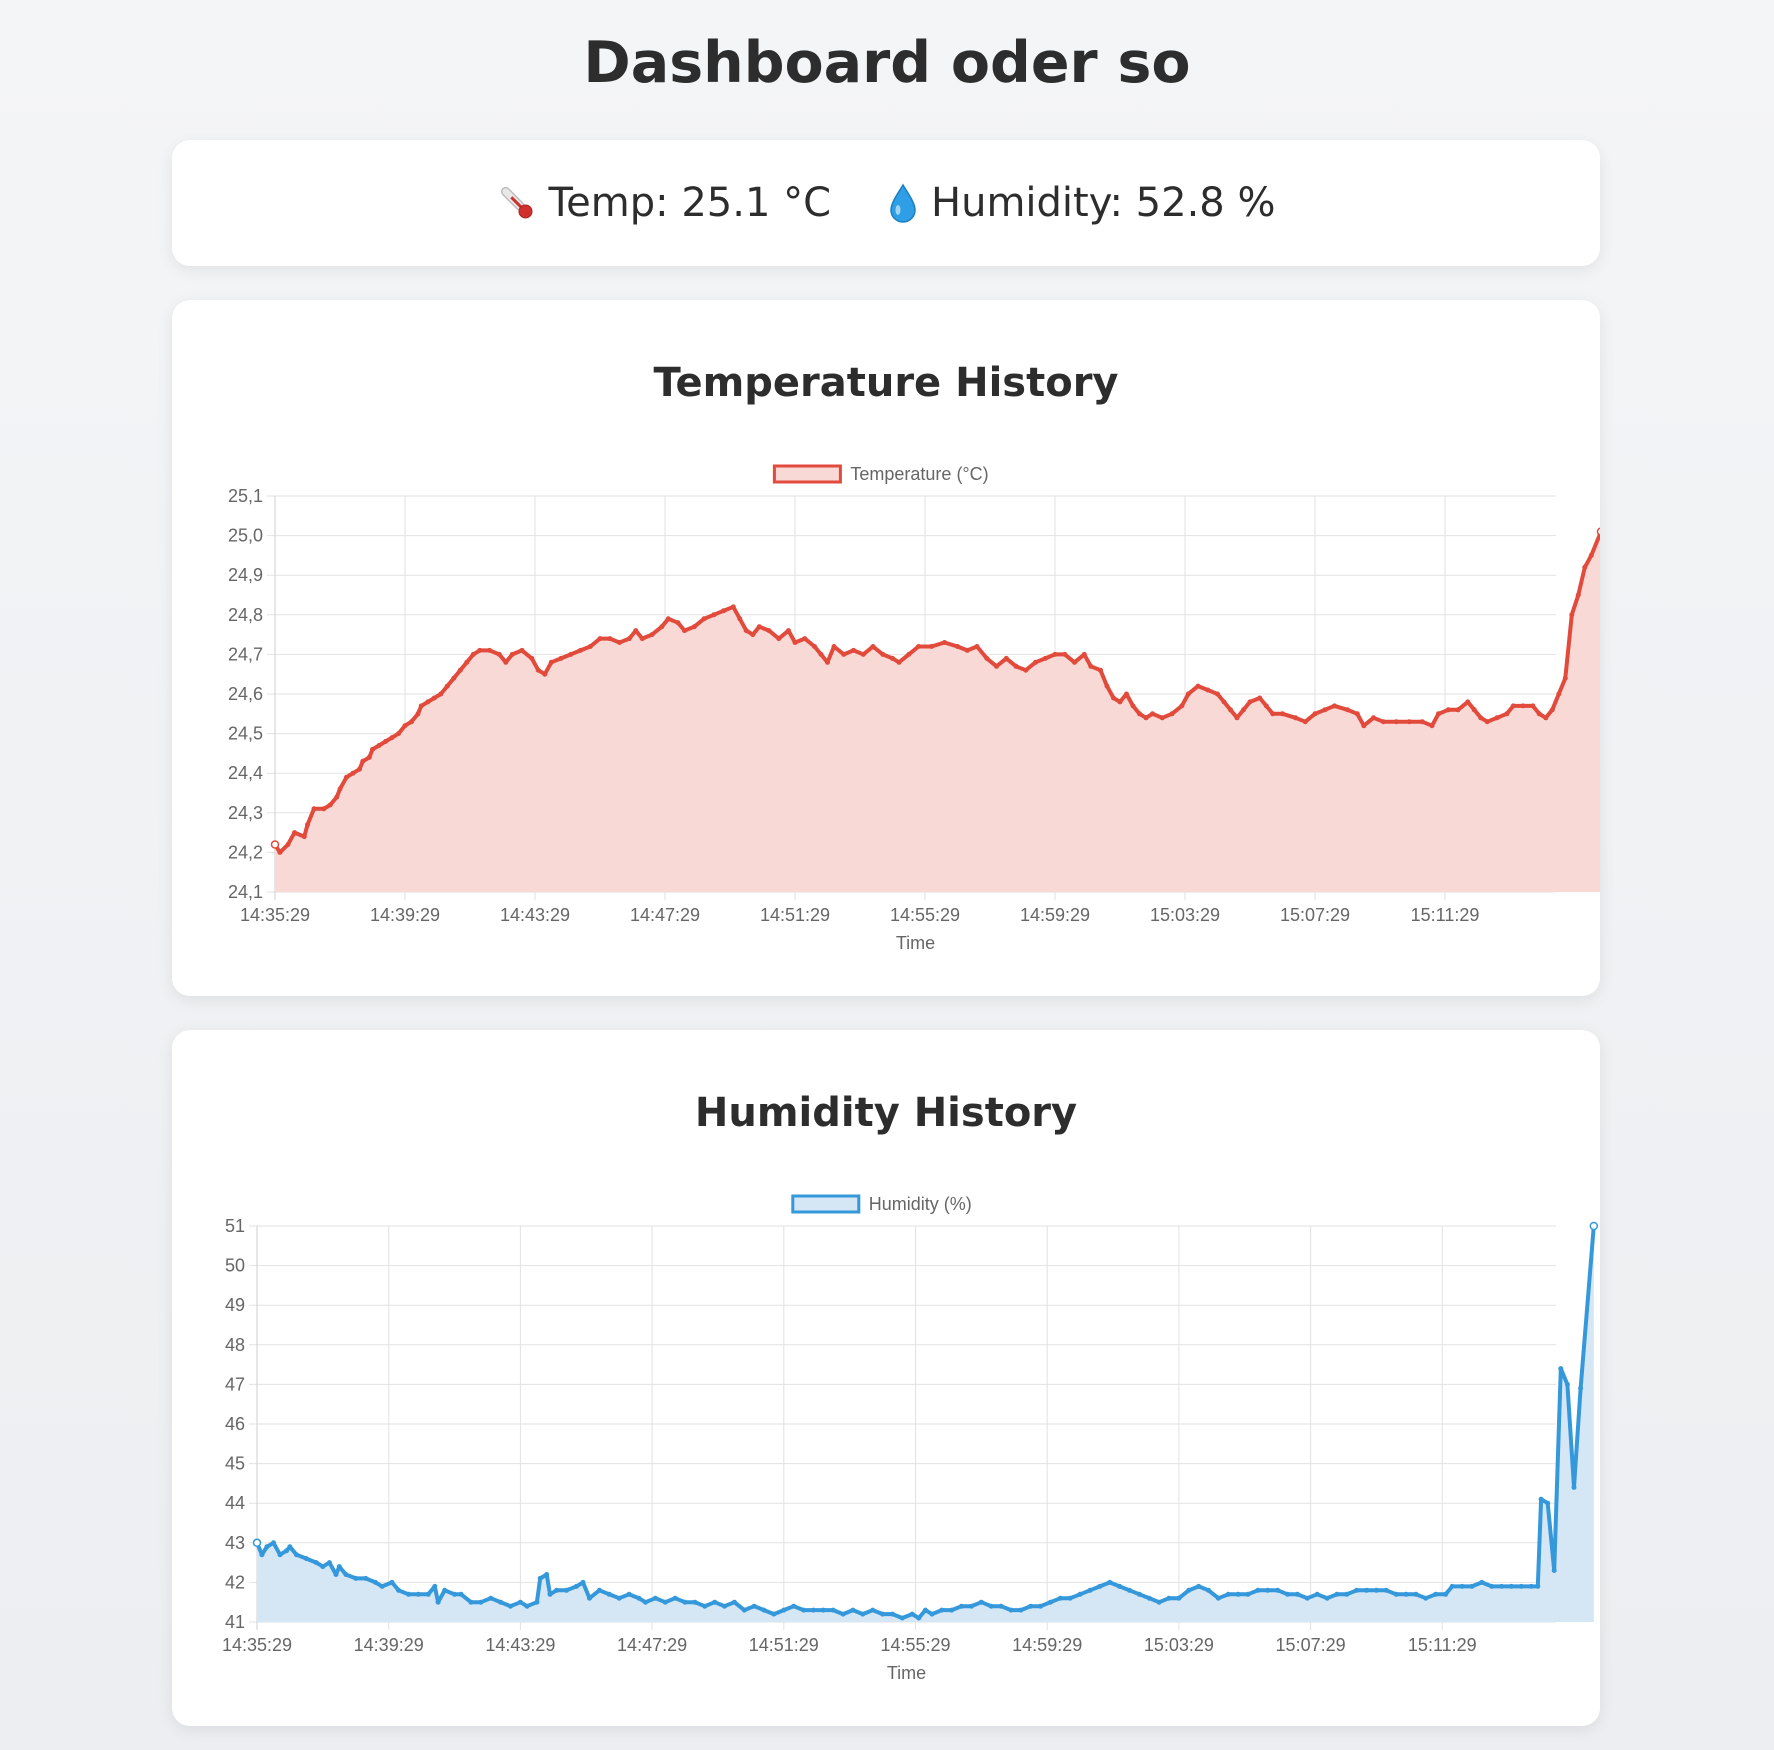 This screenshot has width=1774, height=1750. What do you see at coordinates (880, 474) in the screenshot?
I see `temperature-chart-legend: Temperature (°C)` at bounding box center [880, 474].